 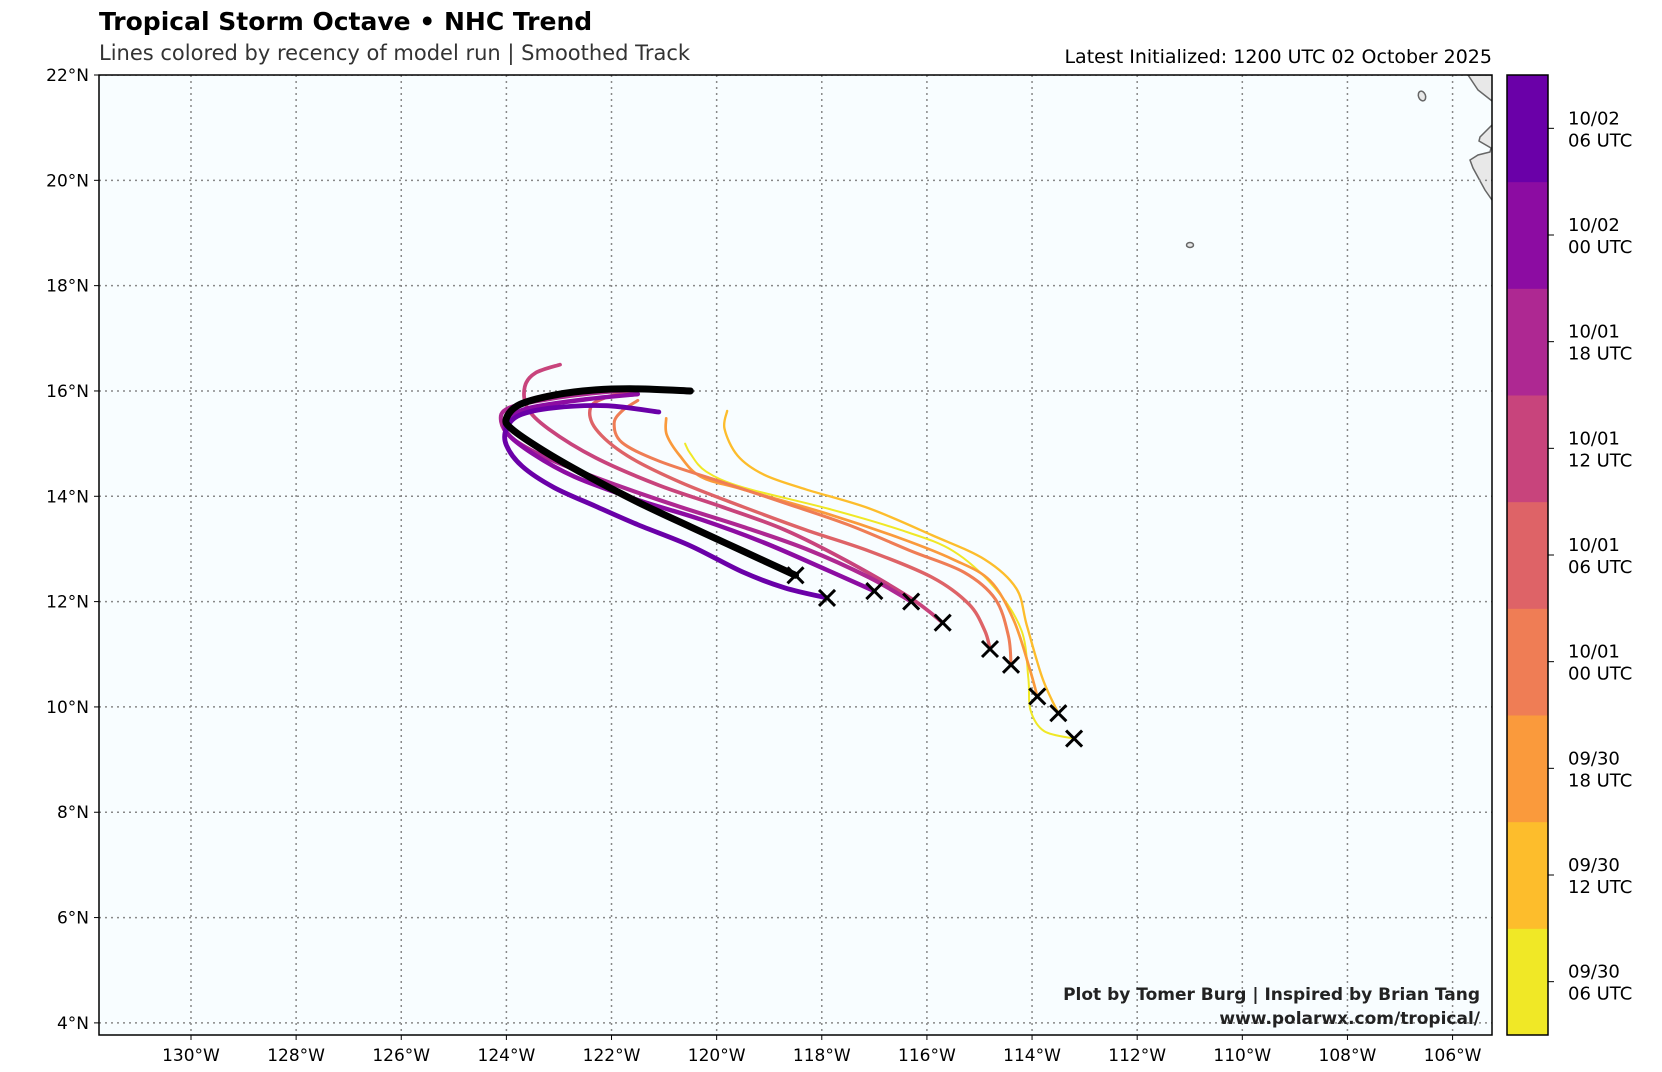 I want to click on track-line-10-02-00-utc, so click(x=689, y=492).